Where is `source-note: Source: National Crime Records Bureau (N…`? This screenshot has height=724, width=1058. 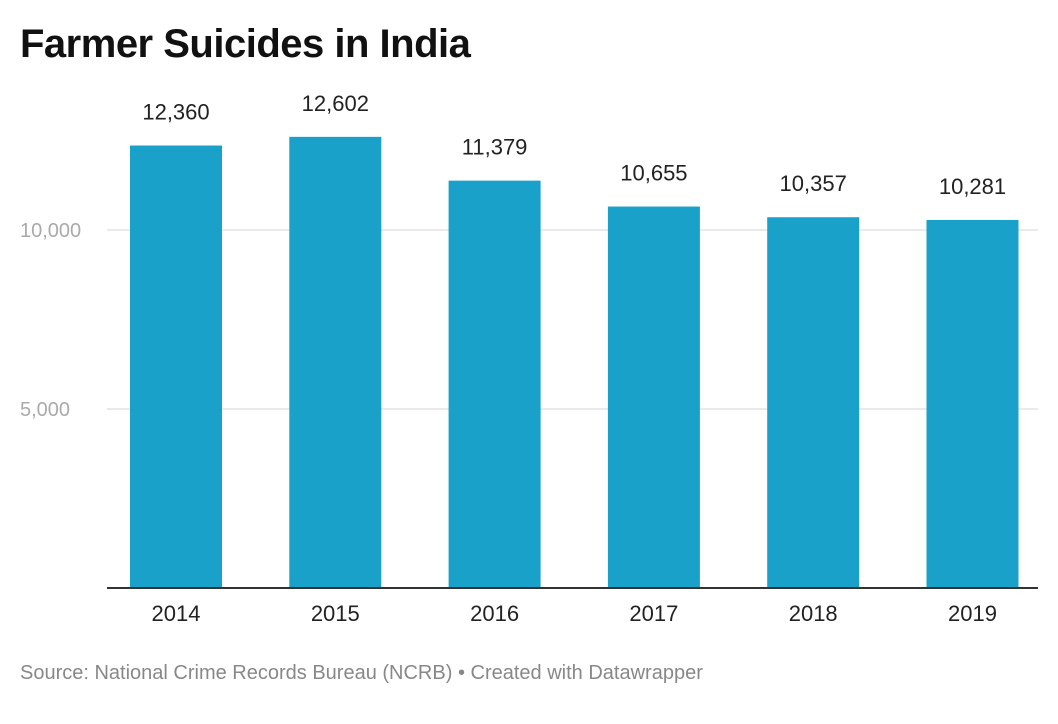 source-note: Source: National Crime Records Bureau (N… is located at coordinates (236, 673).